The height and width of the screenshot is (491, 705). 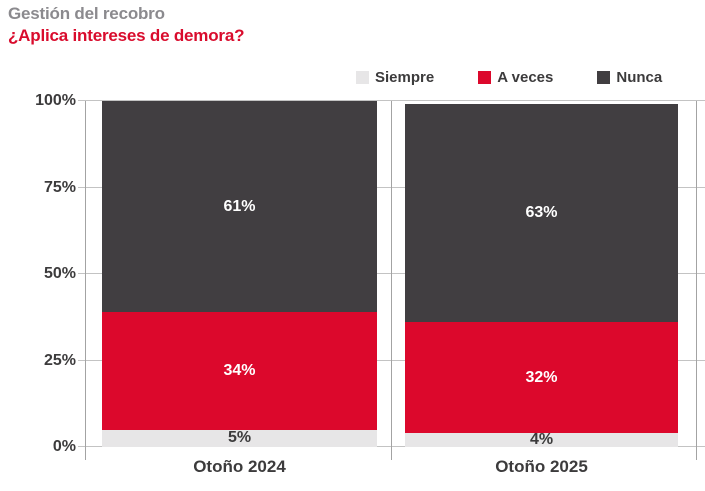 I want to click on legend-swatch-siempre, so click(x=362, y=77).